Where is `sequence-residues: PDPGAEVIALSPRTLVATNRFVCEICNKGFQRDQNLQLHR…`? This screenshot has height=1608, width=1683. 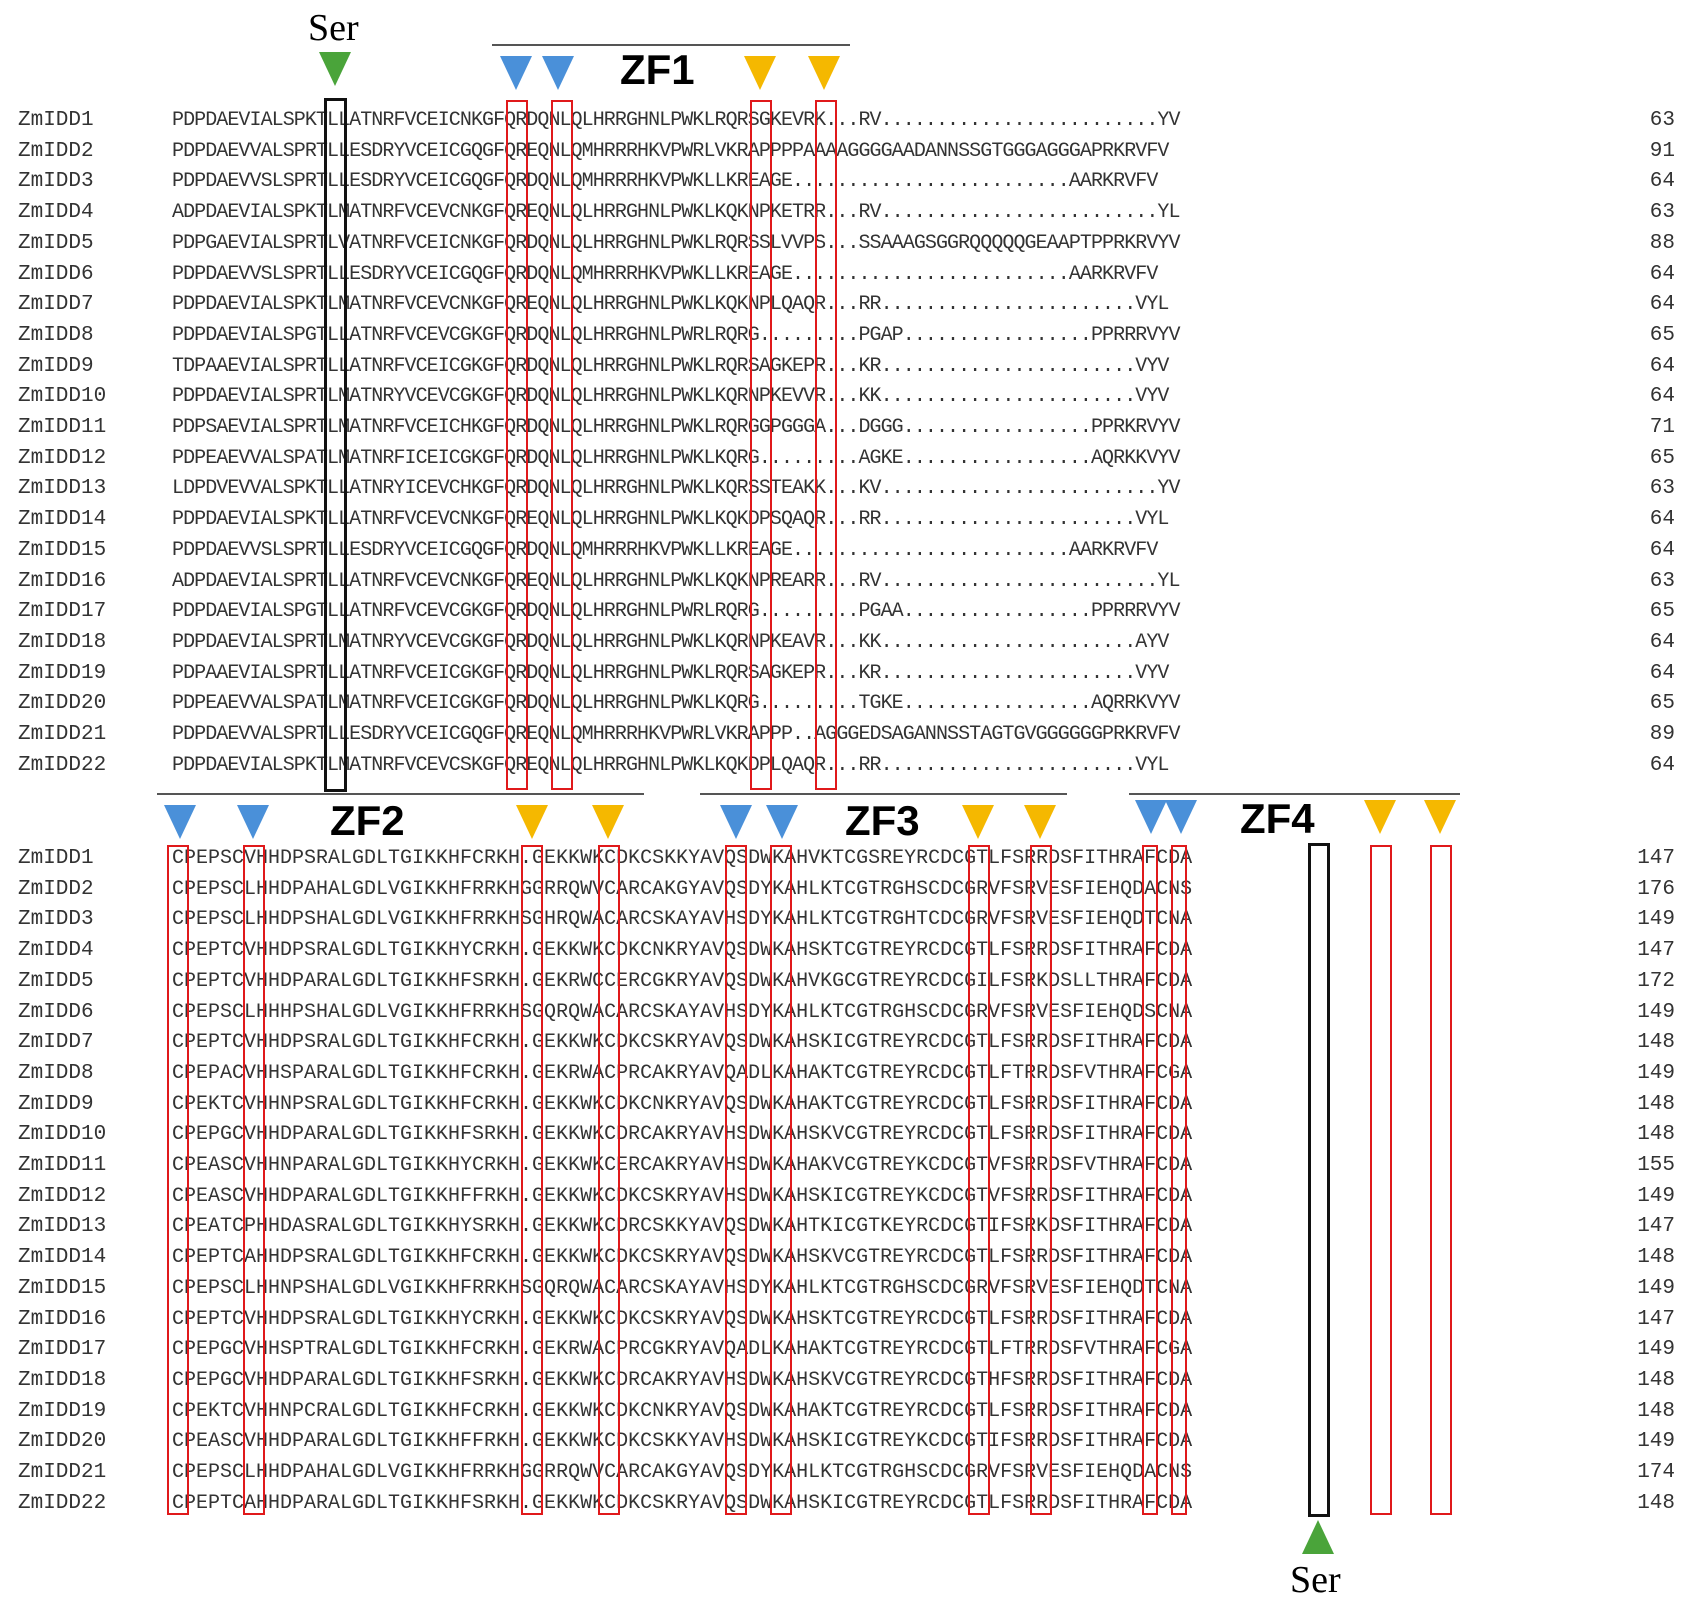
sequence-residues: PDPGAEVIALSPRTLVATNRFVCEICNKGFQRDQNLQLHR… is located at coordinates (676, 243).